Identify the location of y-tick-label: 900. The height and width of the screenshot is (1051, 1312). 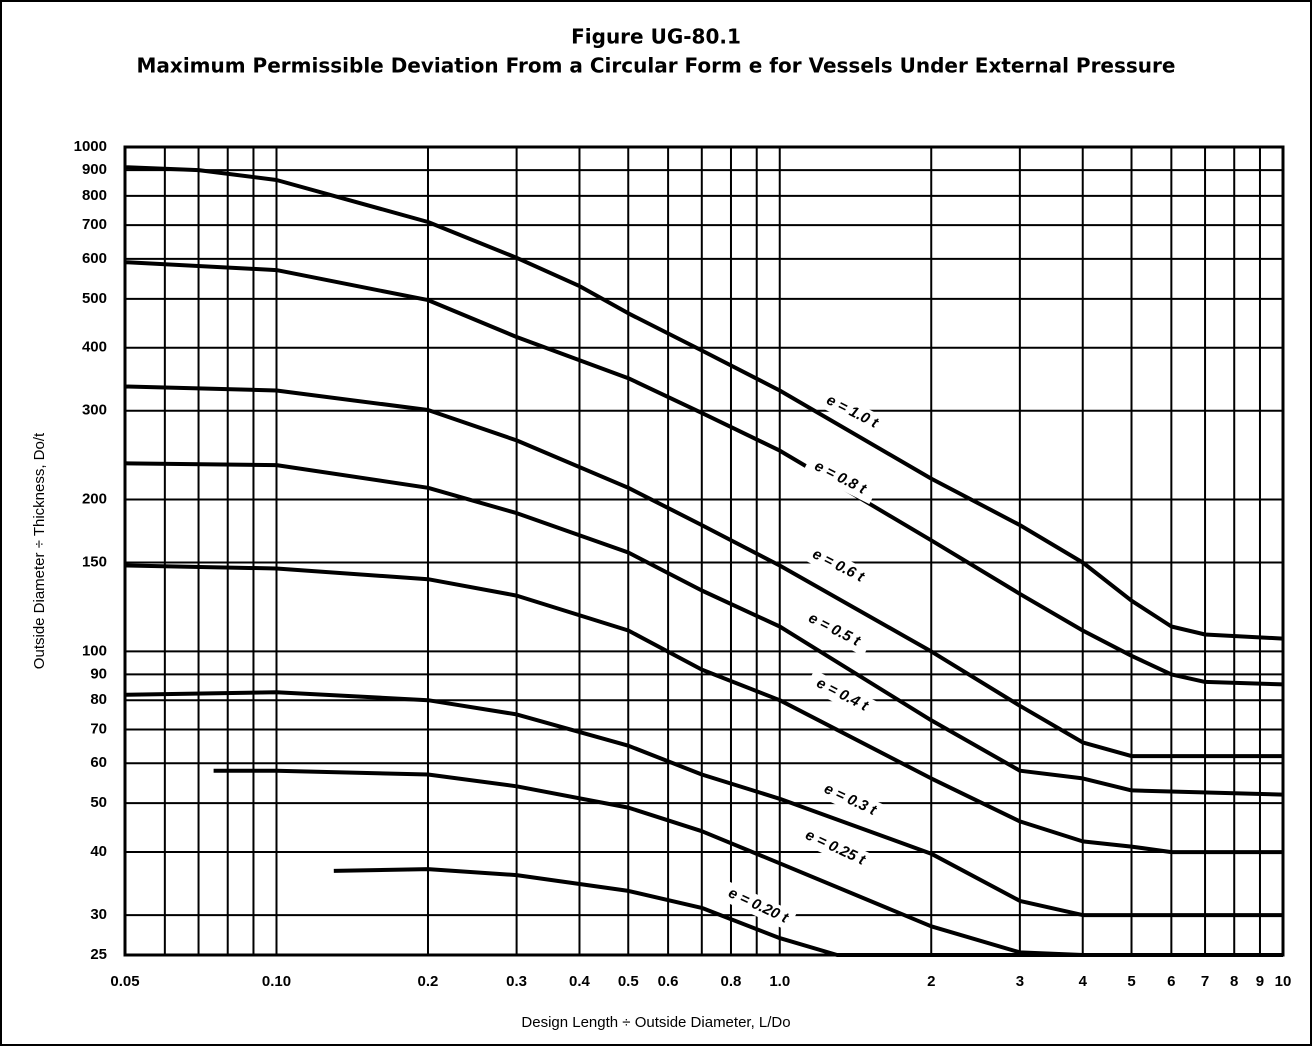
(94, 169).